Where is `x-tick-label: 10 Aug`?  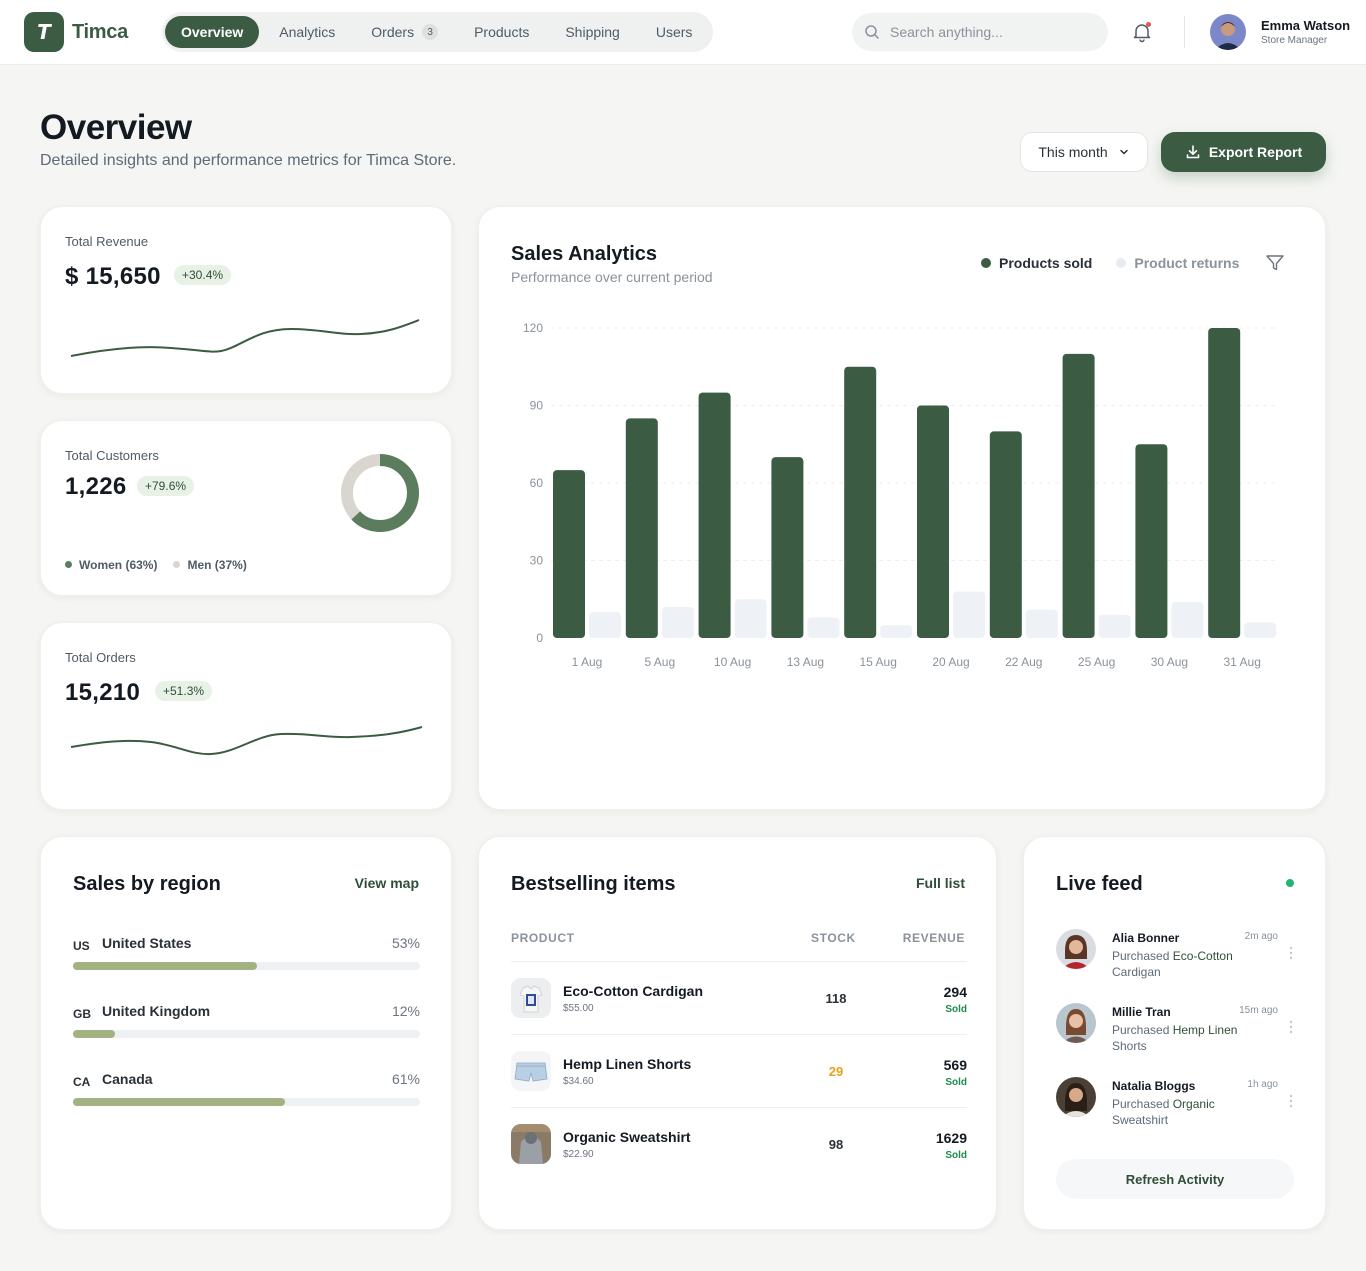
x-tick-label: 10 Aug is located at coordinates (732, 662).